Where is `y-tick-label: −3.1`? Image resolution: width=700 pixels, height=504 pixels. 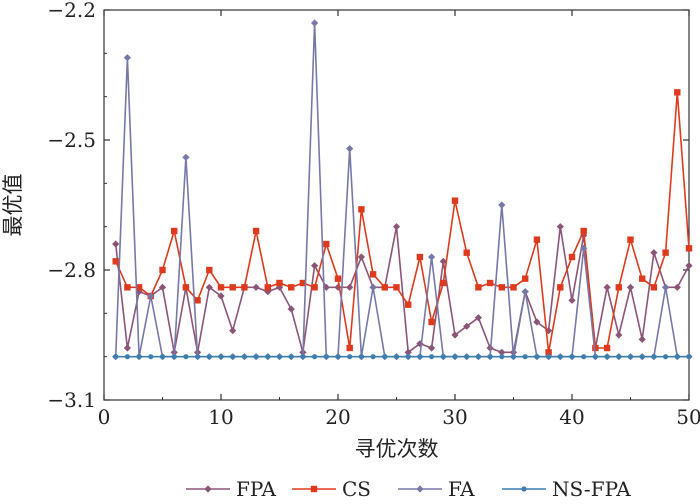 y-tick-label: −3.1 is located at coordinates (71, 400).